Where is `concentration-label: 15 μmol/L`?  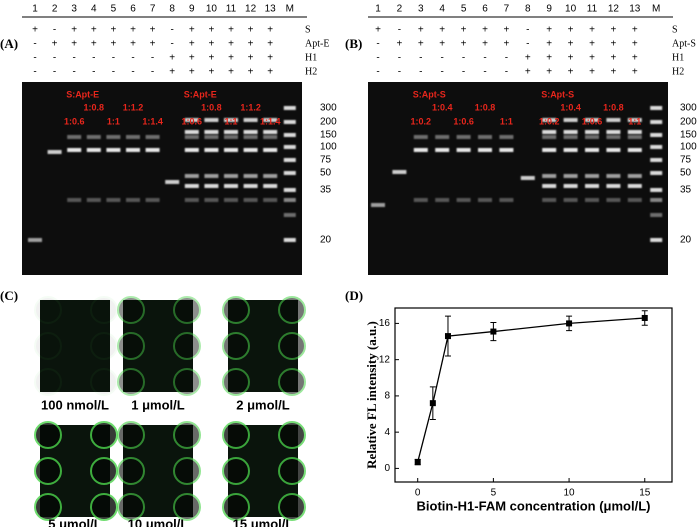
concentration-label: 15 μmol/L is located at coordinates (263, 521).